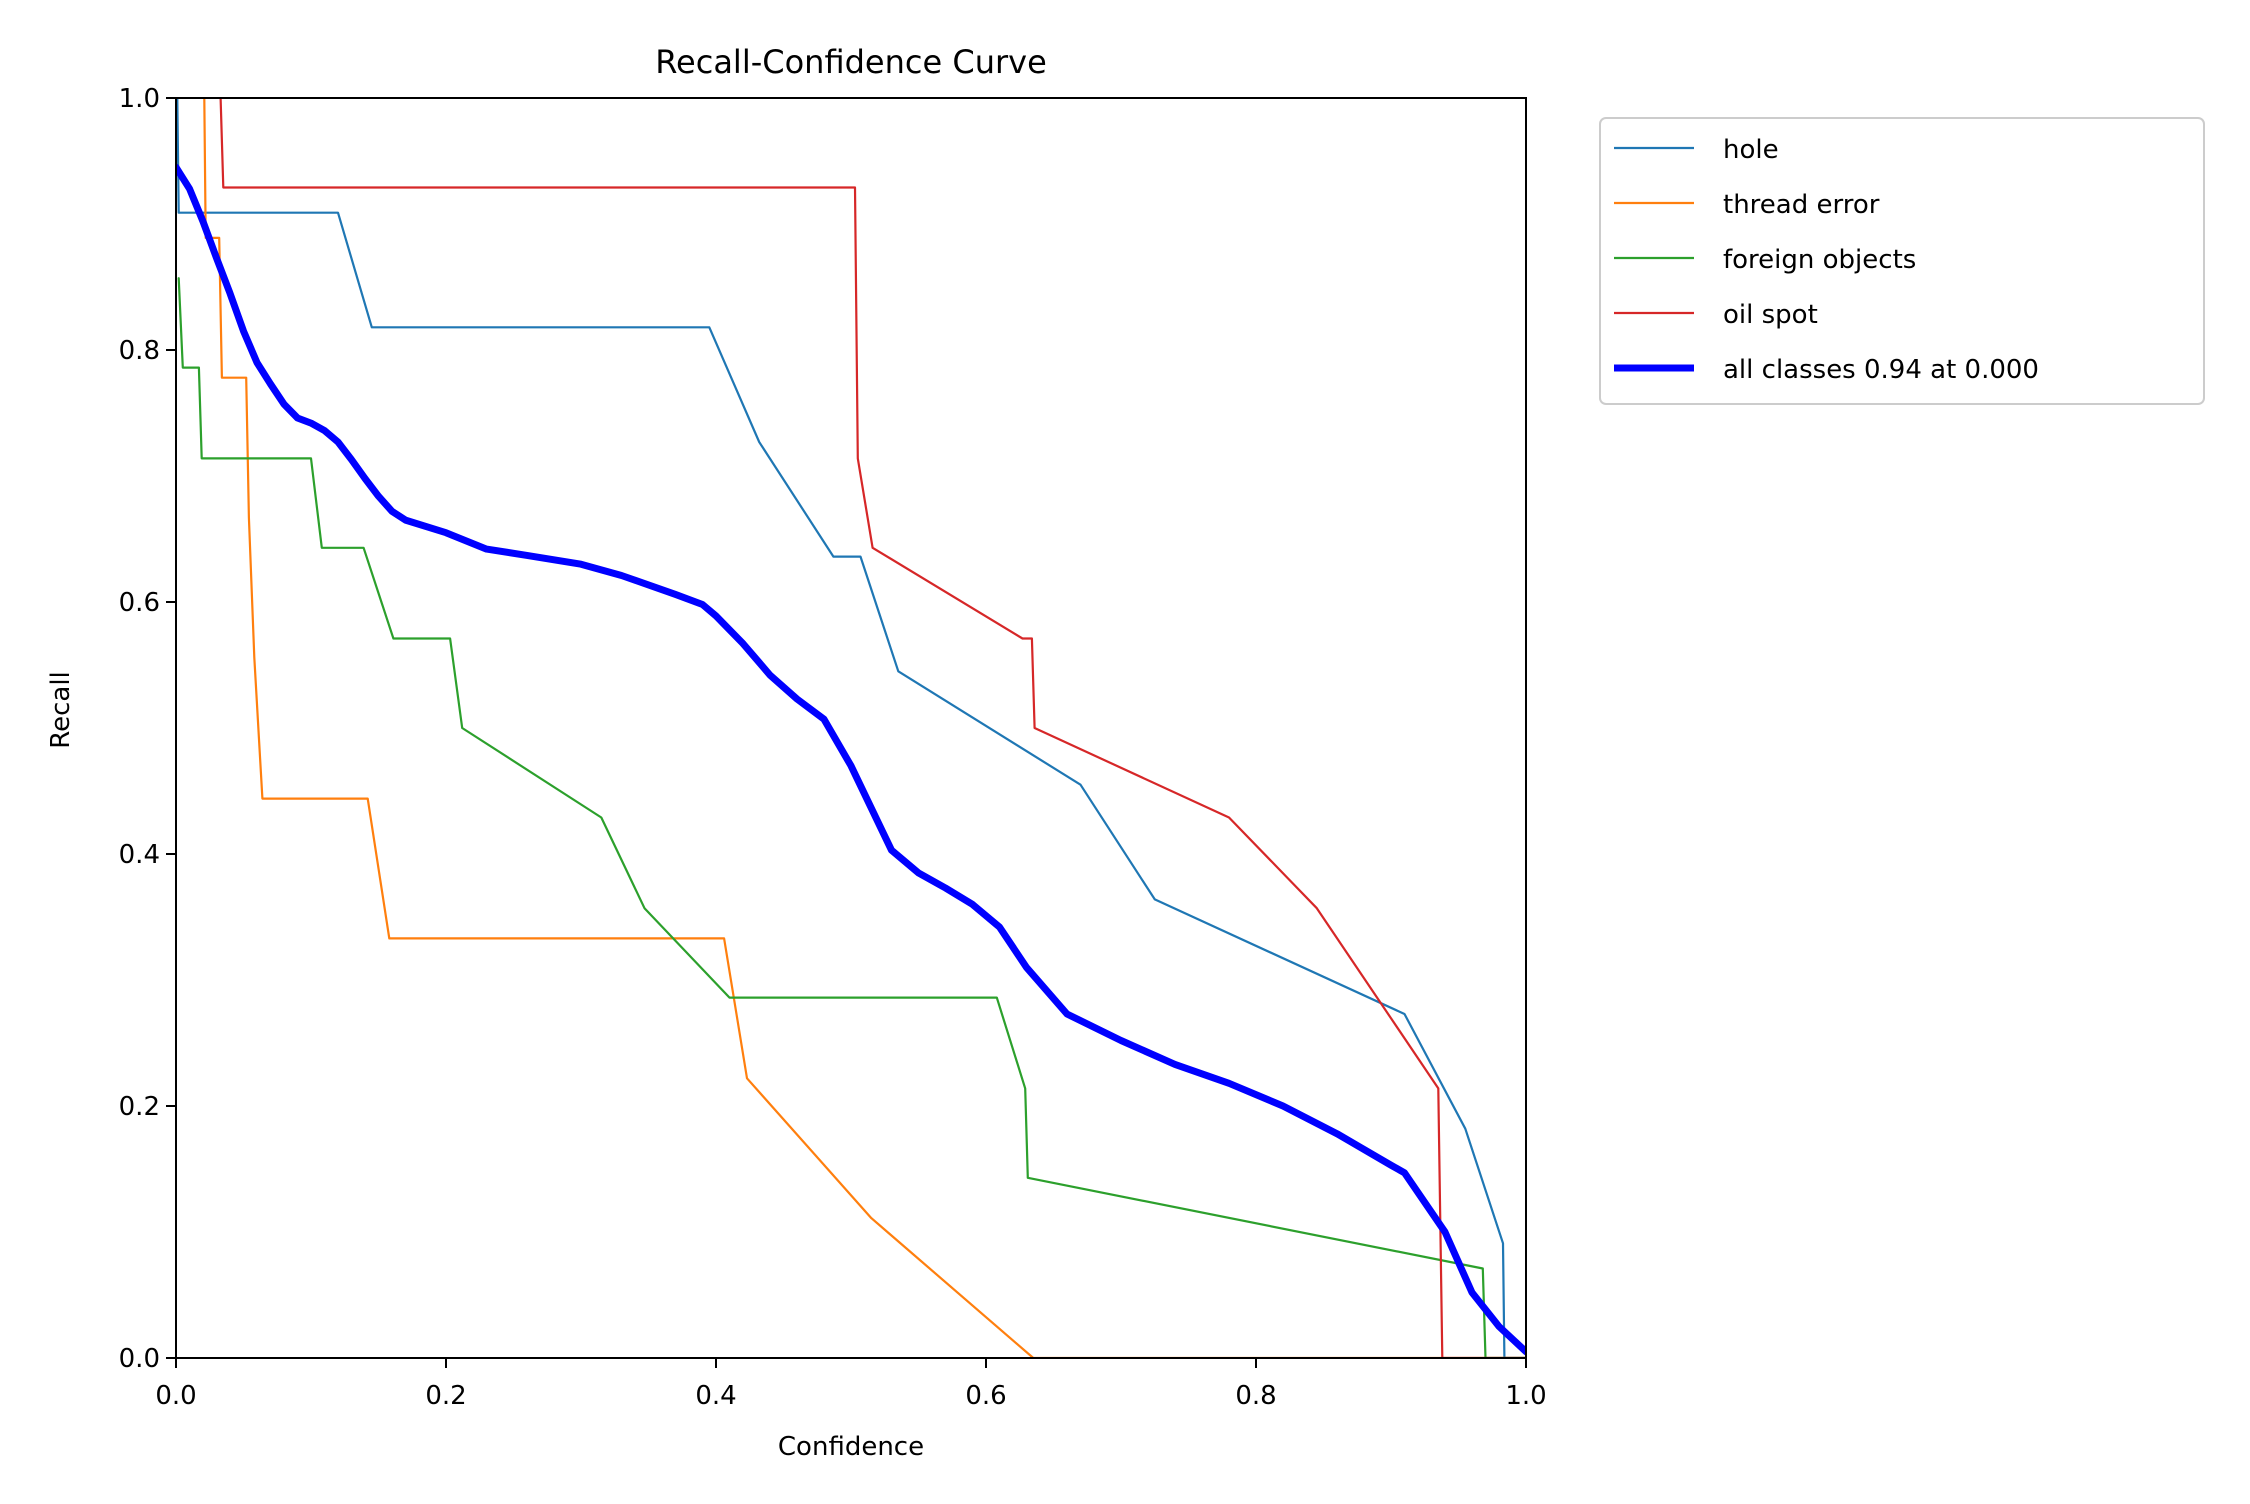 This screenshot has height=1504, width=2250. What do you see at coordinates (1801, 205) in the screenshot?
I see `legend-label: thread error` at bounding box center [1801, 205].